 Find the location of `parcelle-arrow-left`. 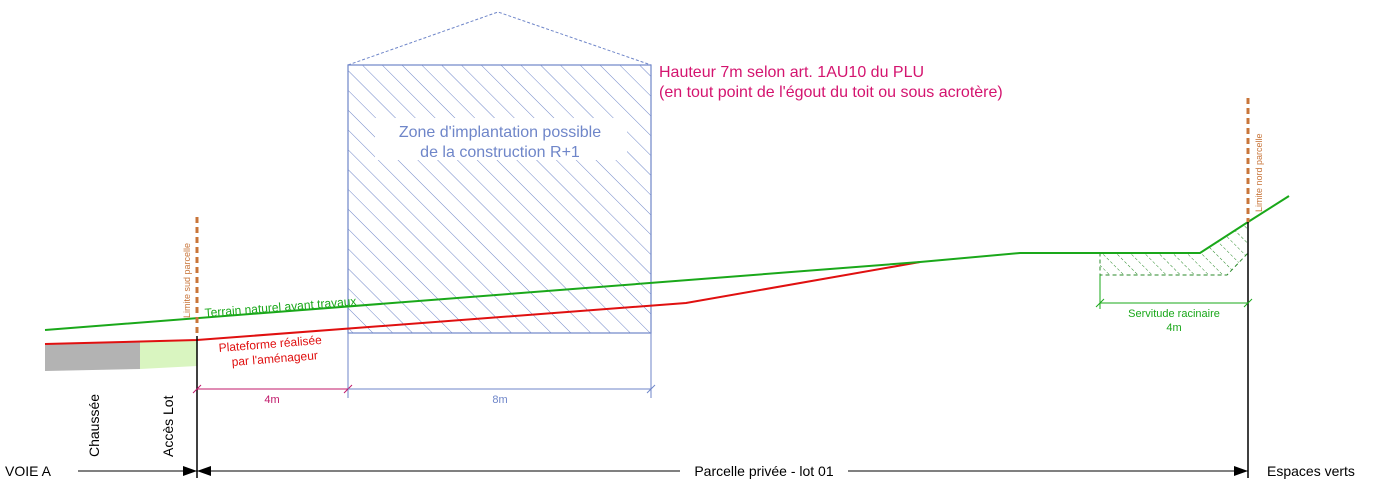

parcelle-arrow-left is located at coordinates (204, 471).